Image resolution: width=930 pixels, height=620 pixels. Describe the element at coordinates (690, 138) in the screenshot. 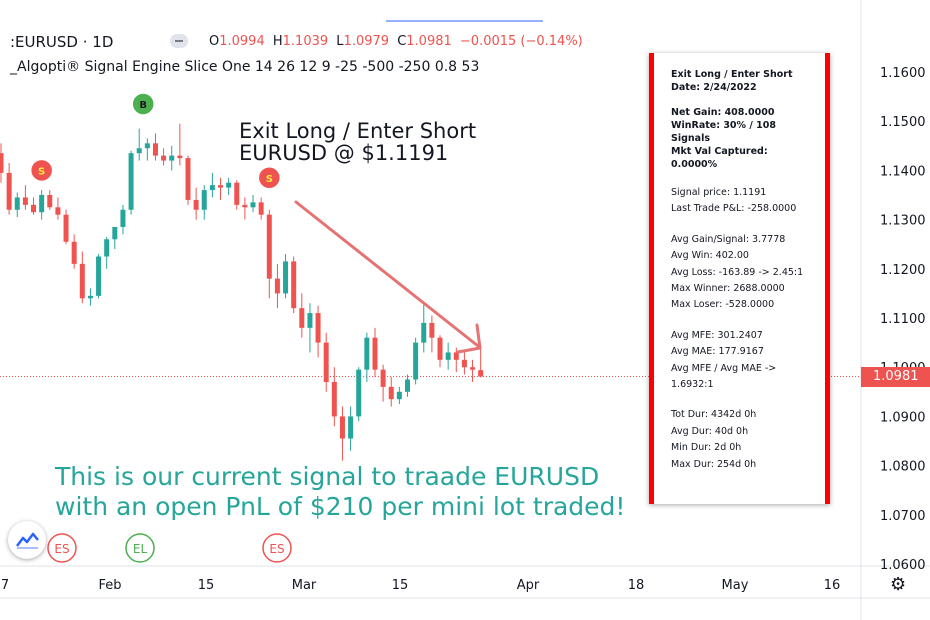

I see `panel-winrate-signals: Signals` at that location.